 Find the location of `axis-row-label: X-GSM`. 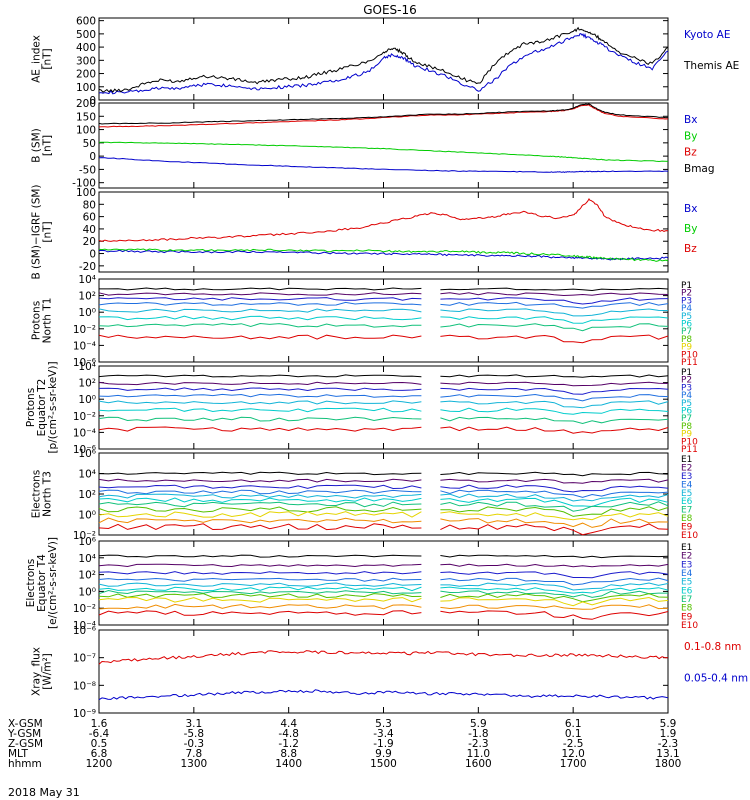

axis-row-label: X-GSM is located at coordinates (25, 724).